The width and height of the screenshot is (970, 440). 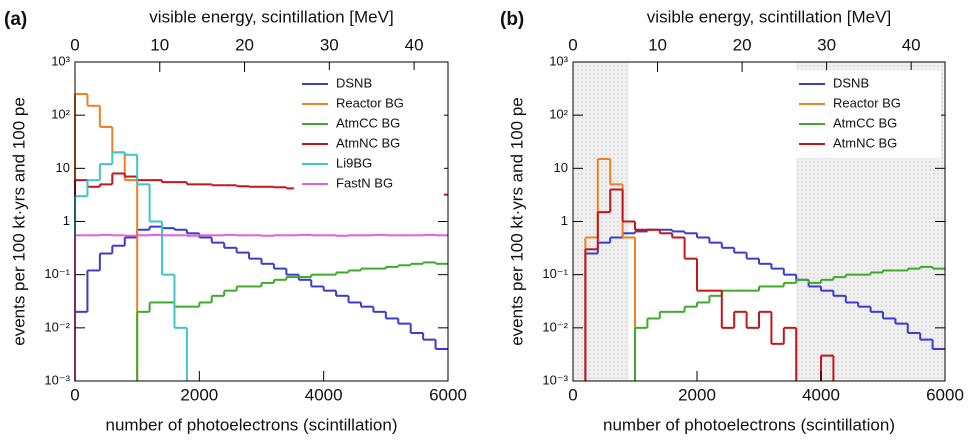 What do you see at coordinates (15, 19) in the screenshot?
I see `panel-label: (a)` at bounding box center [15, 19].